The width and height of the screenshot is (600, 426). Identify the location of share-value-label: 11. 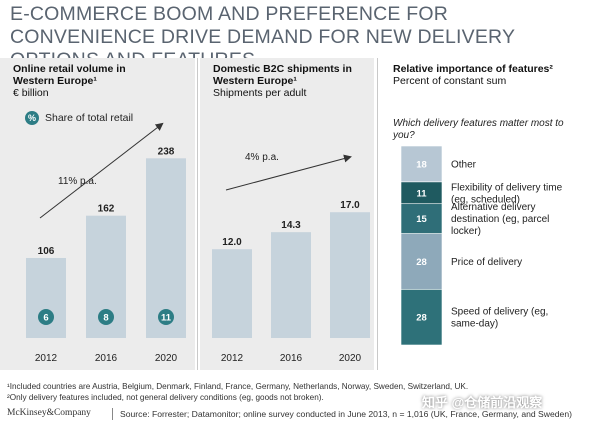
(166, 318).